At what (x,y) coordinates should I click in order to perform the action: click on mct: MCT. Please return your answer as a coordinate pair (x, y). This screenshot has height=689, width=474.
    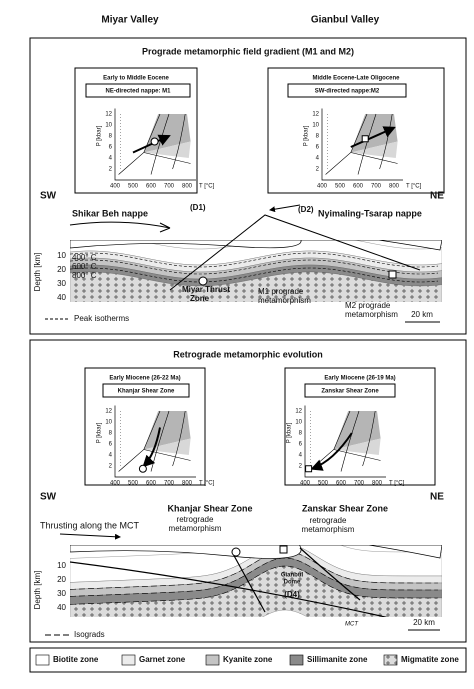
    Looking at the image, I should click on (352, 625).